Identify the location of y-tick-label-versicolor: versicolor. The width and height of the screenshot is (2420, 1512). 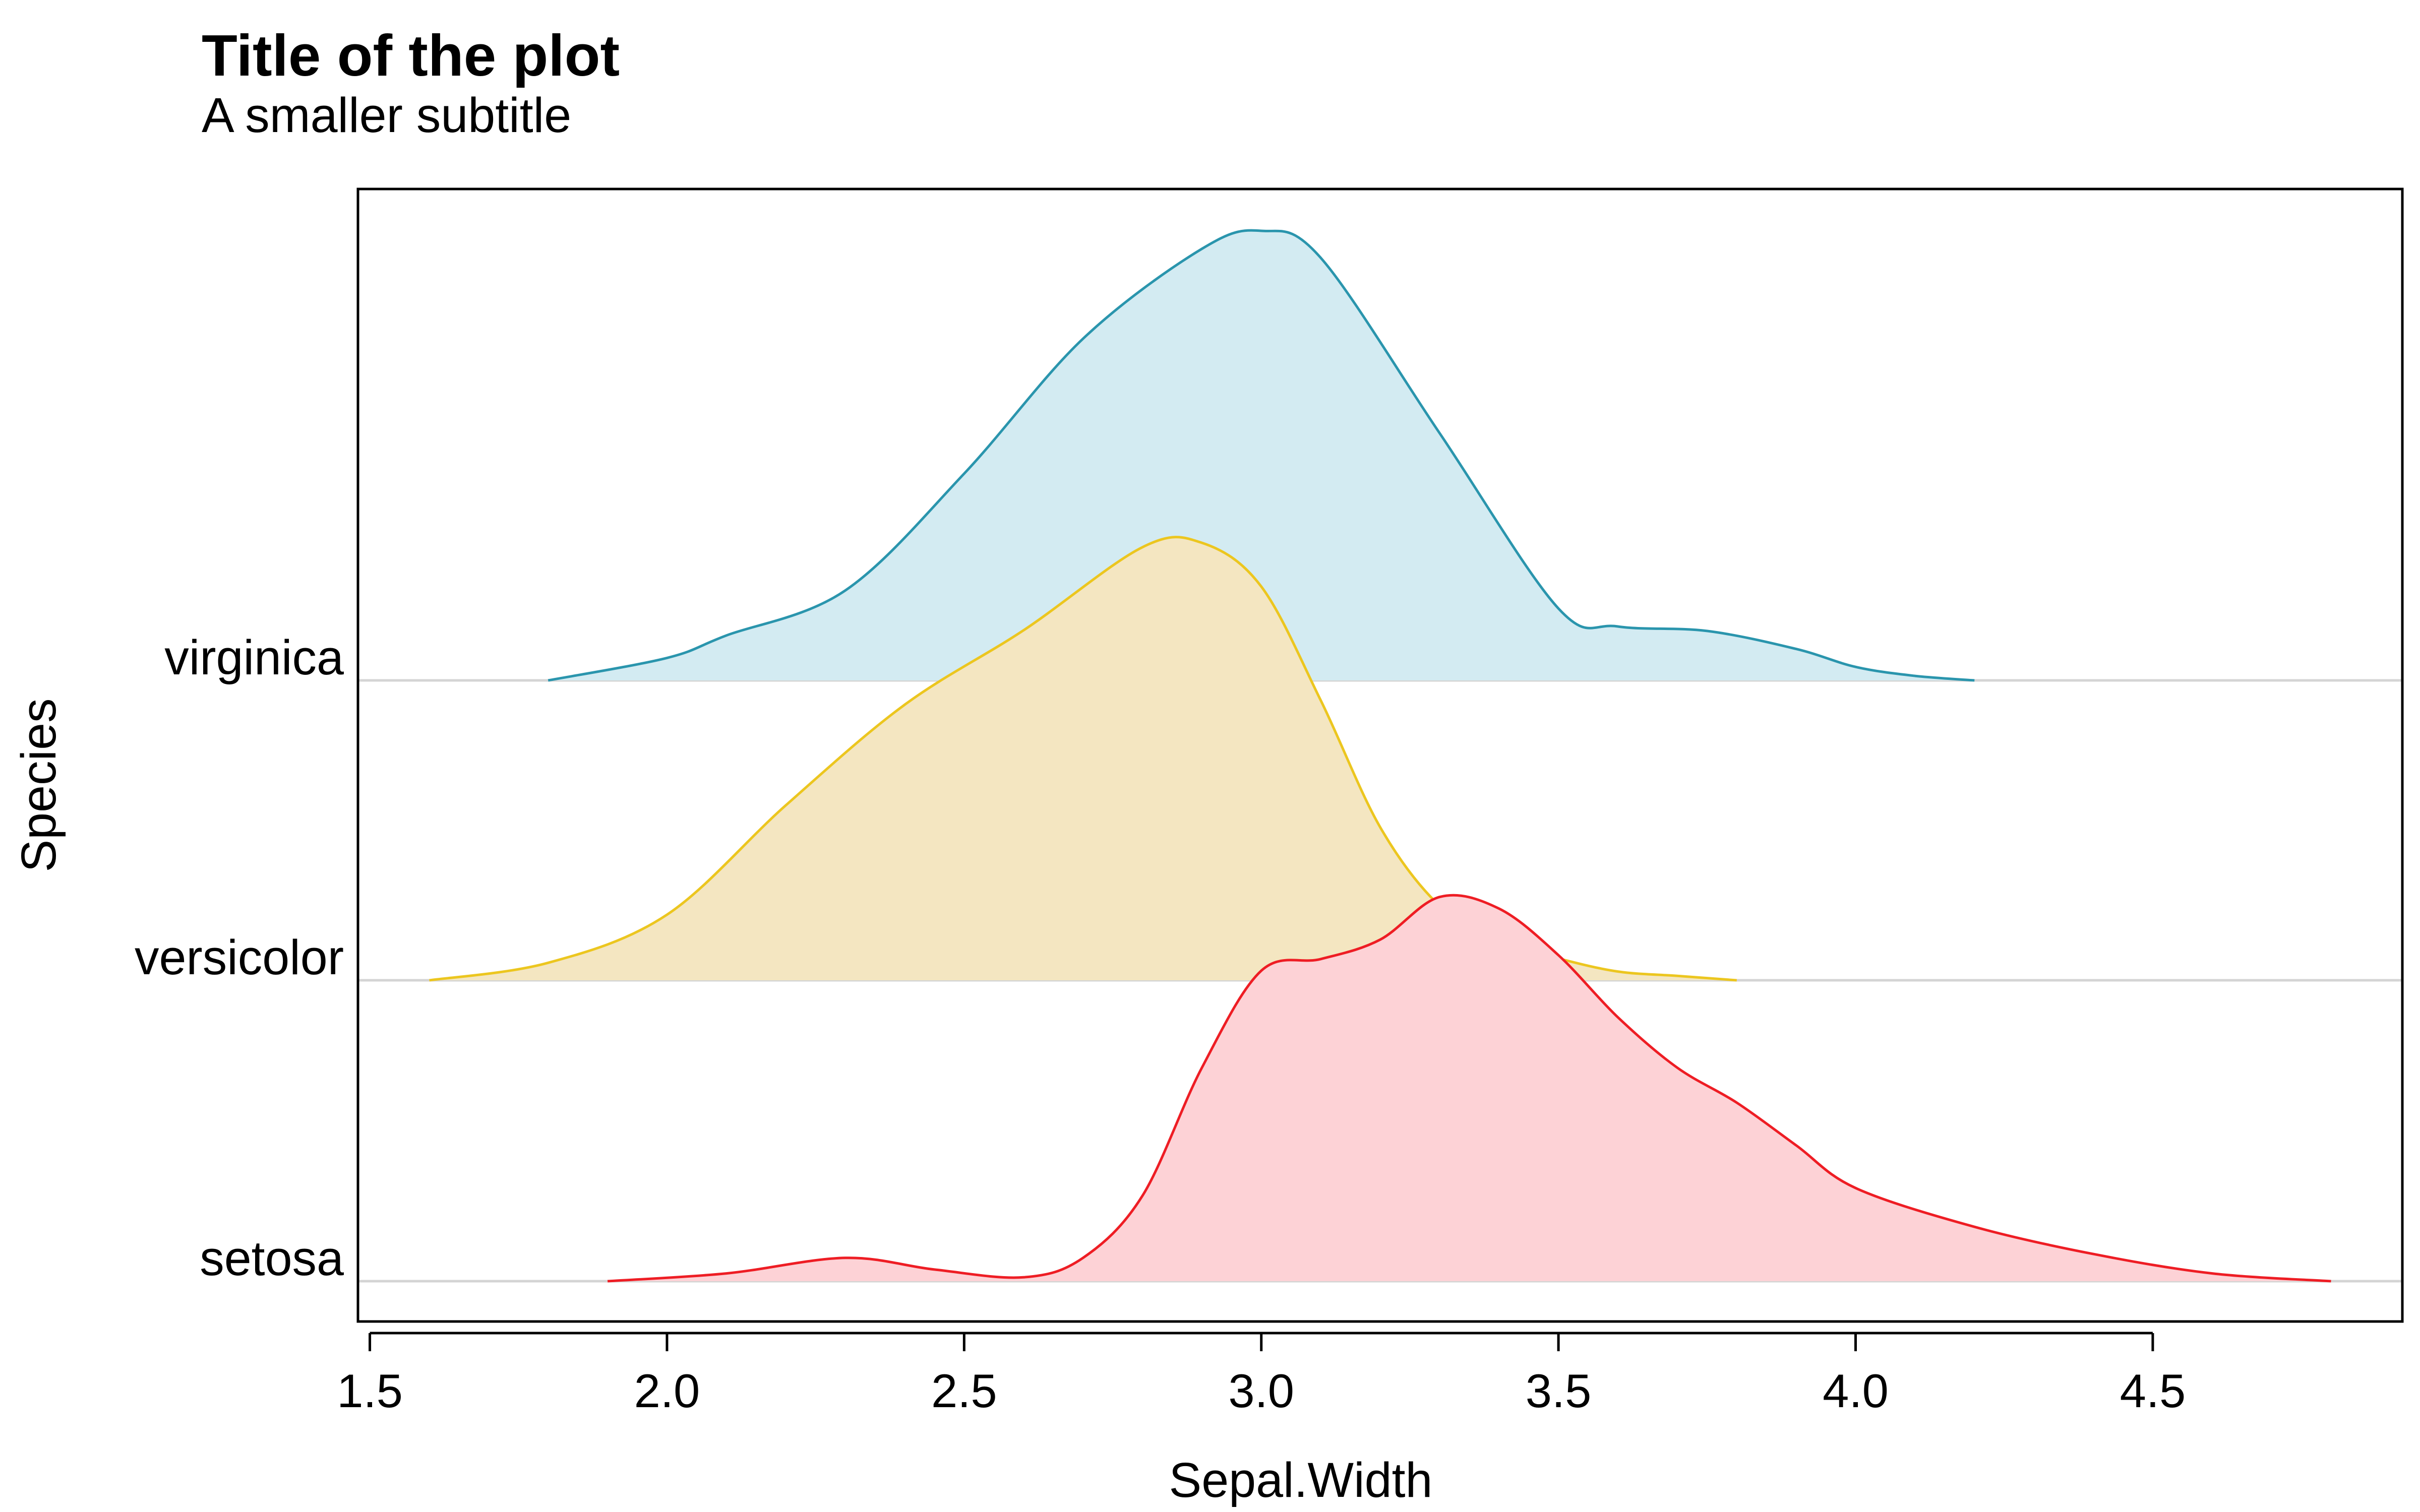
(239, 958).